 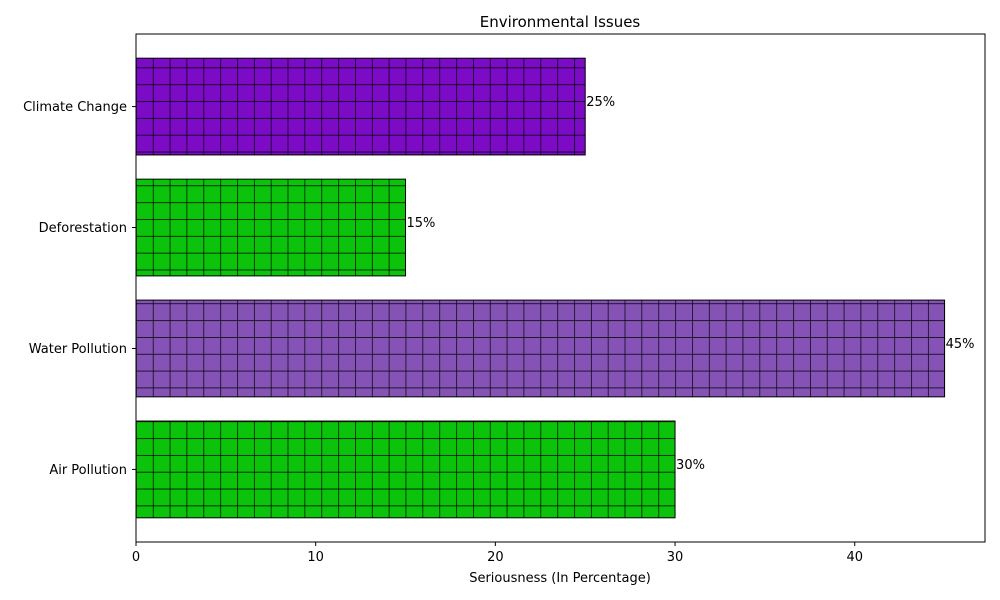 What do you see at coordinates (136, 557) in the screenshot?
I see `x-tick-label: 0` at bounding box center [136, 557].